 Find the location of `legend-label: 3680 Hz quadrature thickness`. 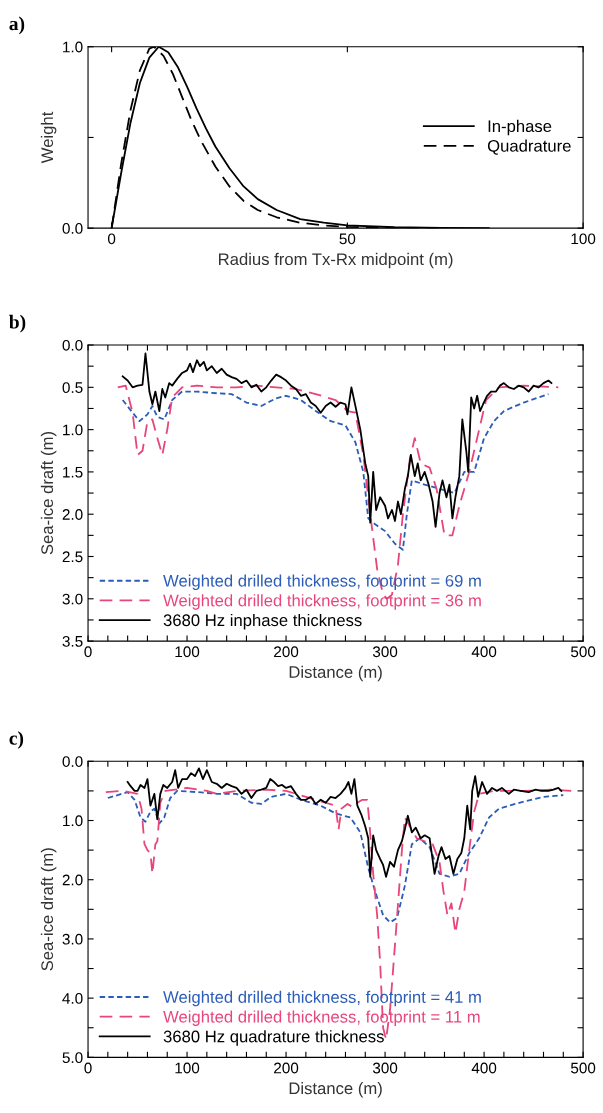

legend-label: 3680 Hz quadrature thickness is located at coordinates (273, 1038).